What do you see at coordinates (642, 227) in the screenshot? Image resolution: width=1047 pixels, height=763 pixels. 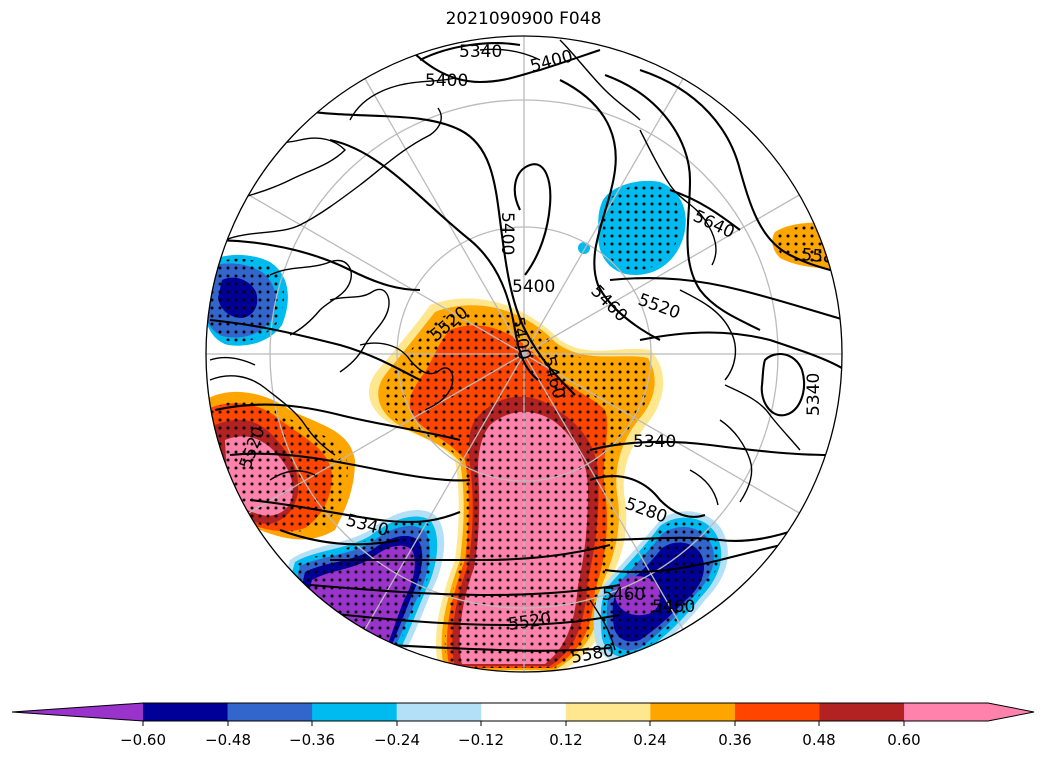 I see `negative-anomaly-northeast-stipple` at bounding box center [642, 227].